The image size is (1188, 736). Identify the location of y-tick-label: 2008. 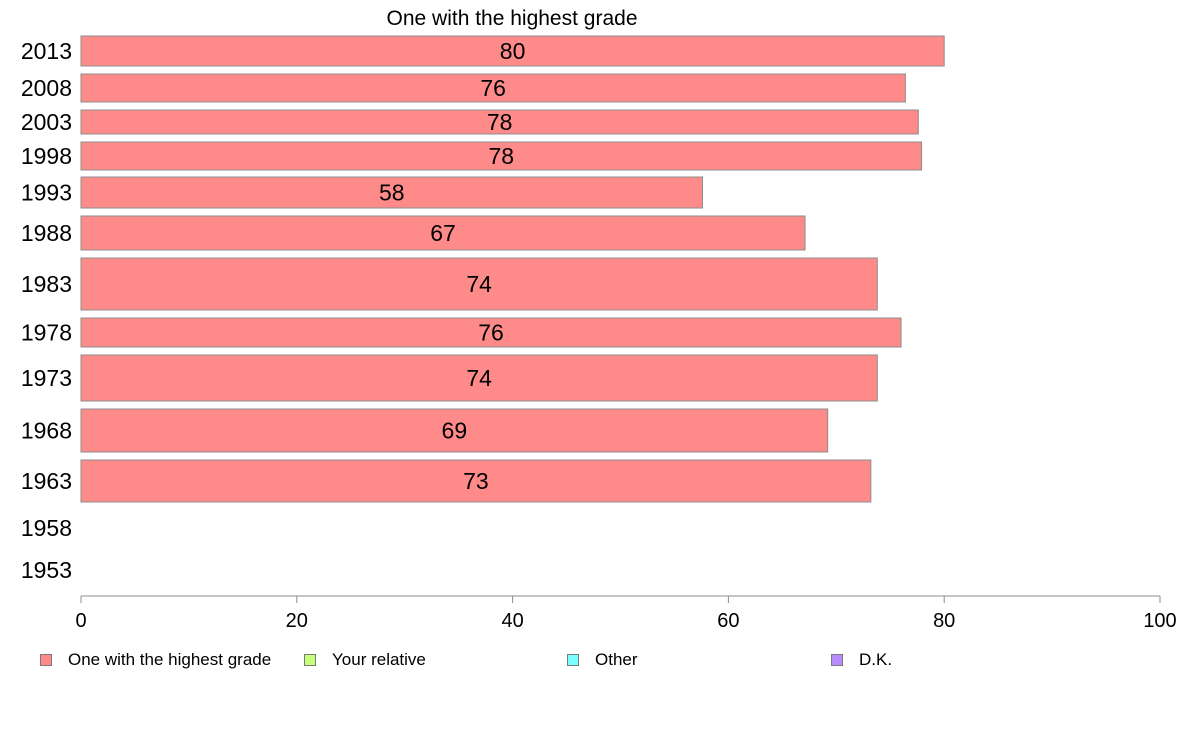
(46, 88).